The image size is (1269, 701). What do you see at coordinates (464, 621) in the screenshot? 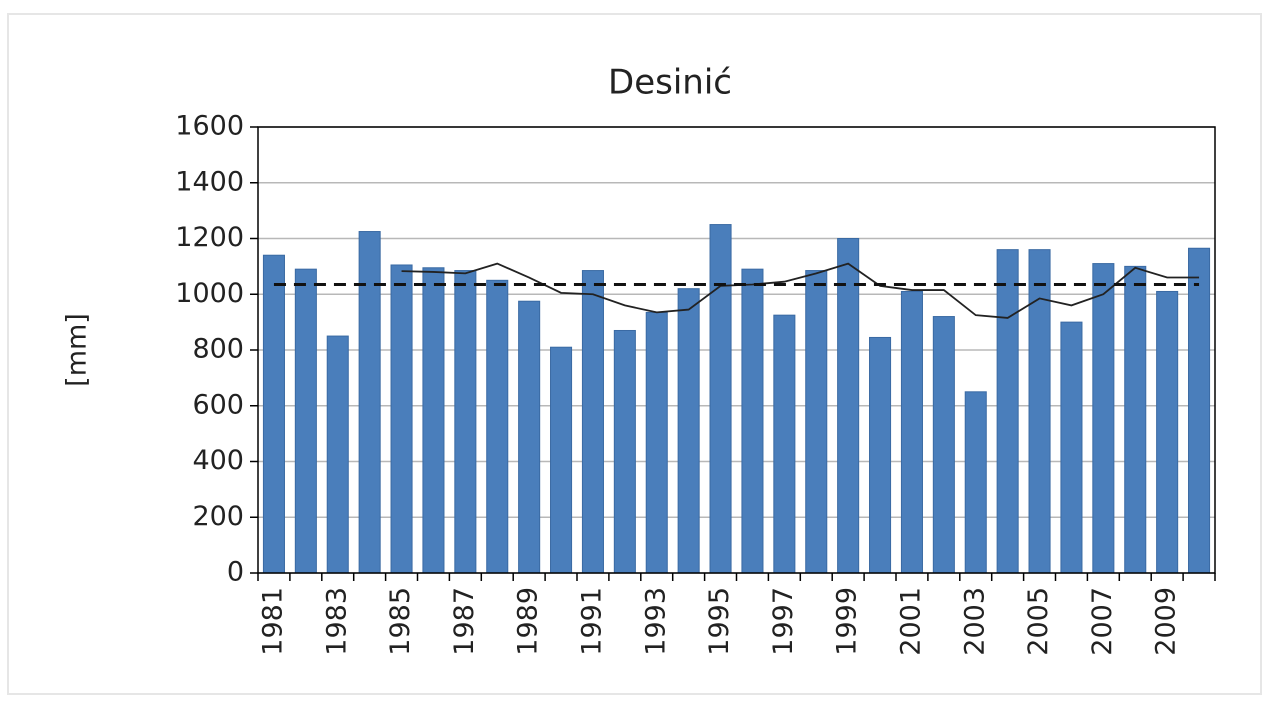
I see `x-tick-label: 1987` at bounding box center [464, 621].